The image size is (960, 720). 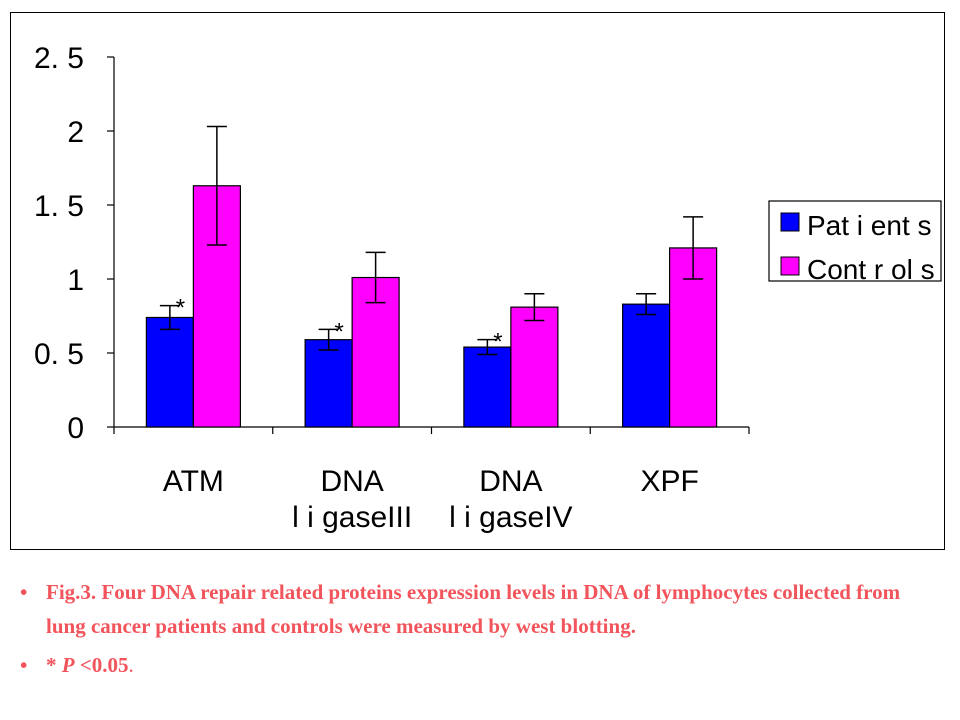 What do you see at coordinates (59, 206) in the screenshot?
I see `y-tick-label: 1. 5` at bounding box center [59, 206].